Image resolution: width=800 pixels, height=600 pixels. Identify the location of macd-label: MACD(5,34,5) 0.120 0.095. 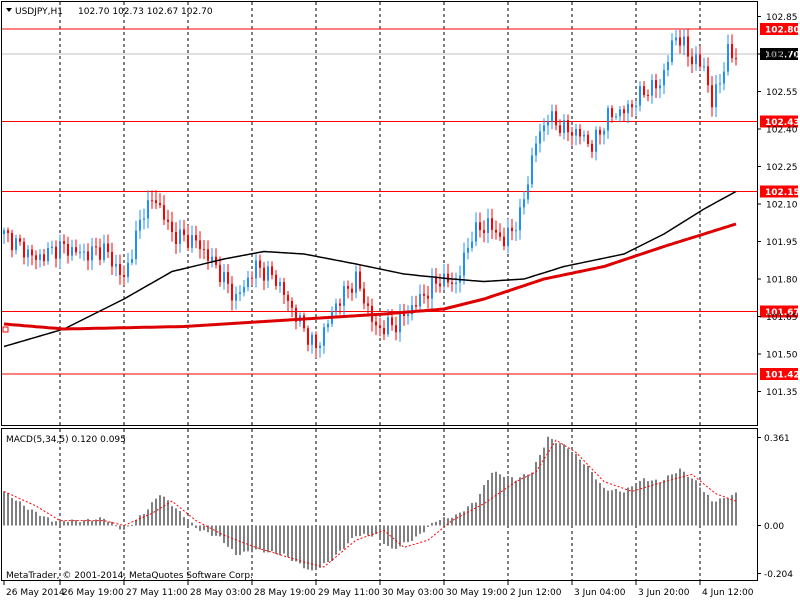
(66, 440).